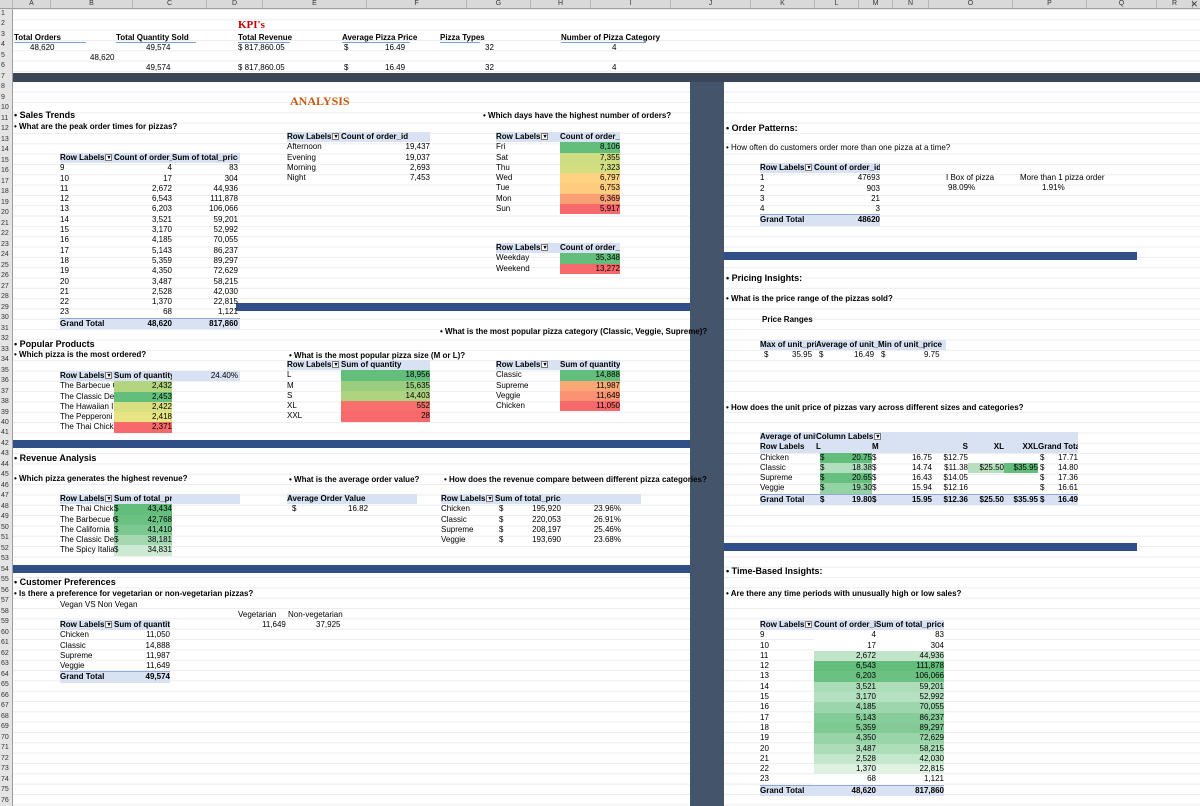  Describe the element at coordinates (558, 396) in the screenshot. I see `table-row: Veggie 11,649` at that location.